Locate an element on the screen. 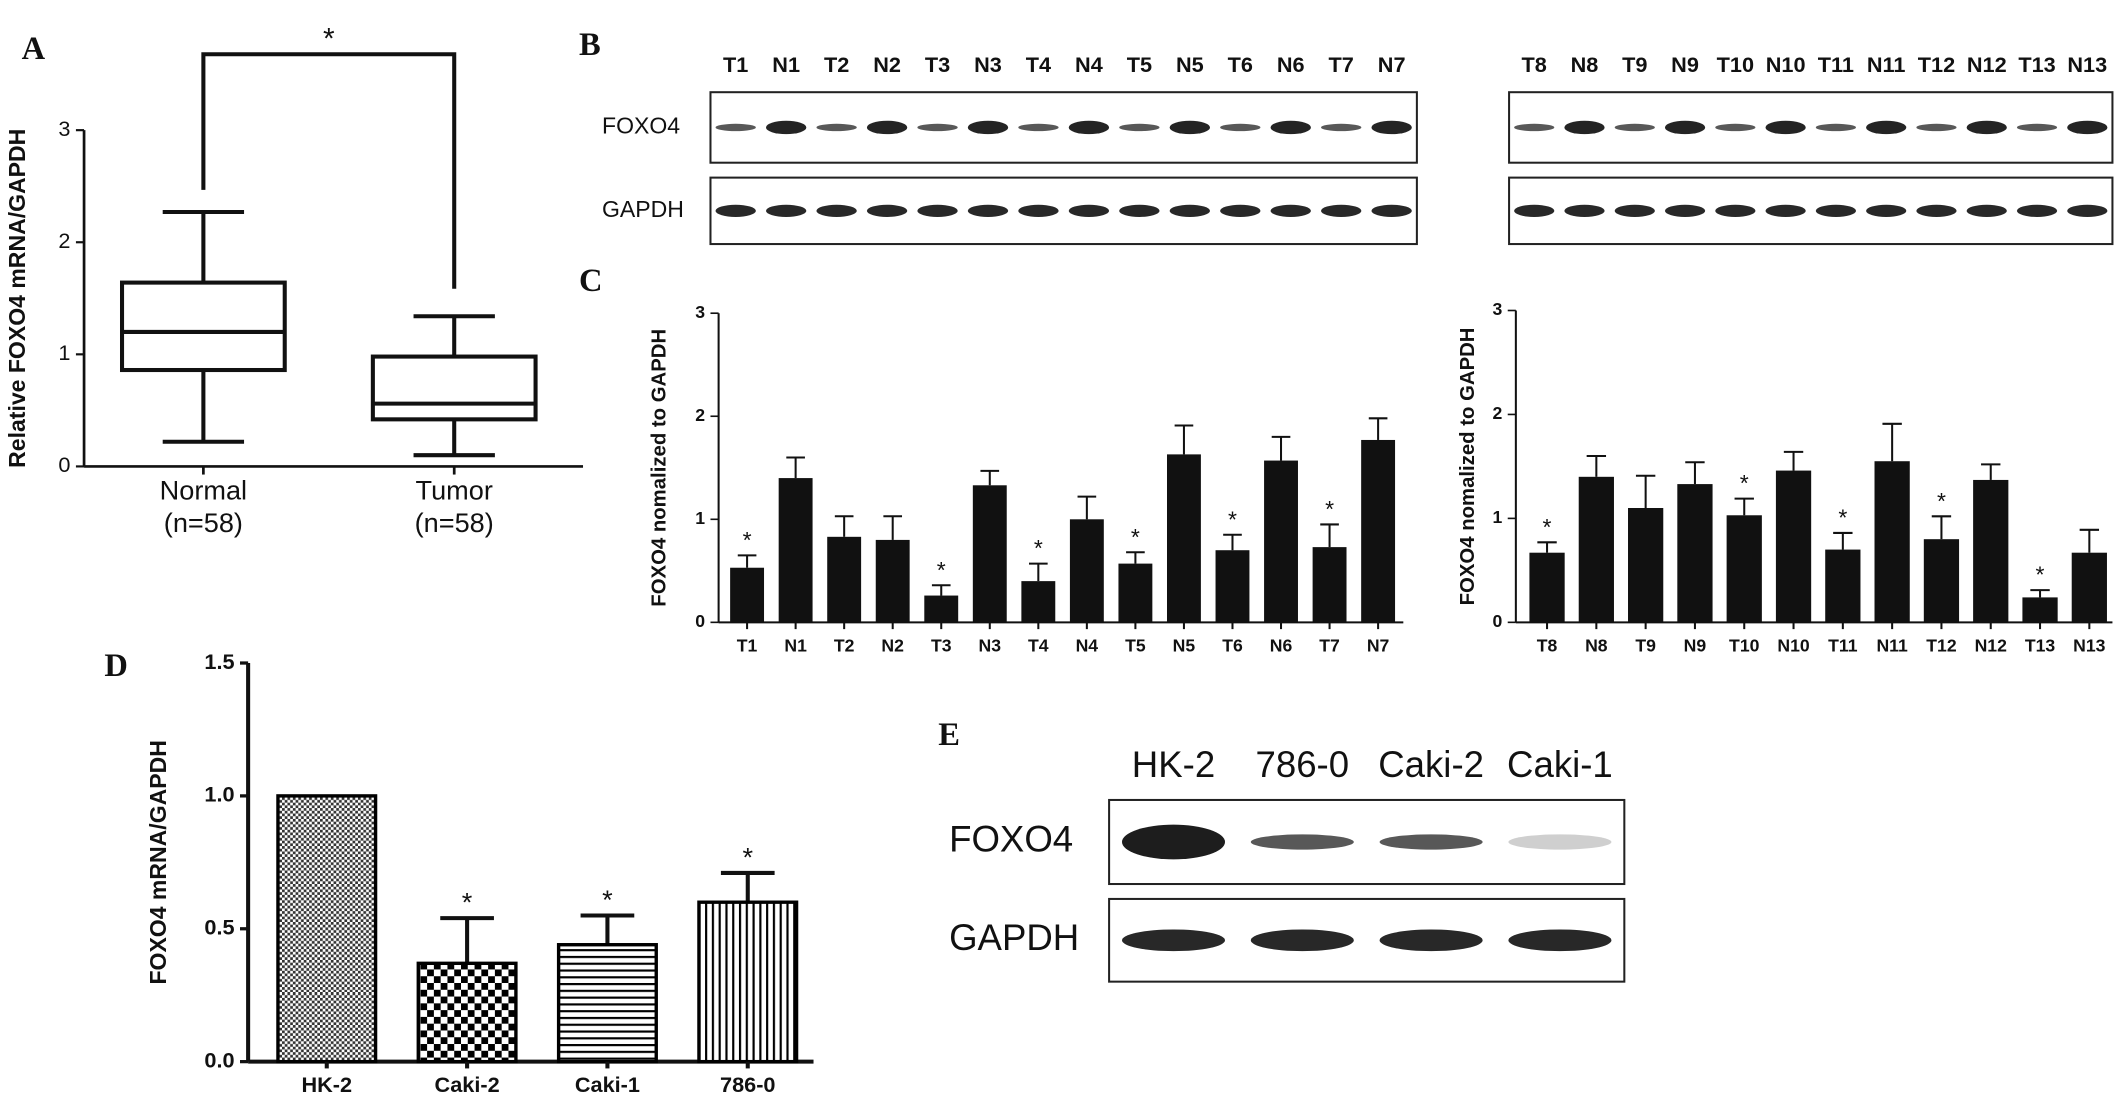 This screenshot has height=1103, width=2126. blot-frame is located at coordinates (1811, 211).